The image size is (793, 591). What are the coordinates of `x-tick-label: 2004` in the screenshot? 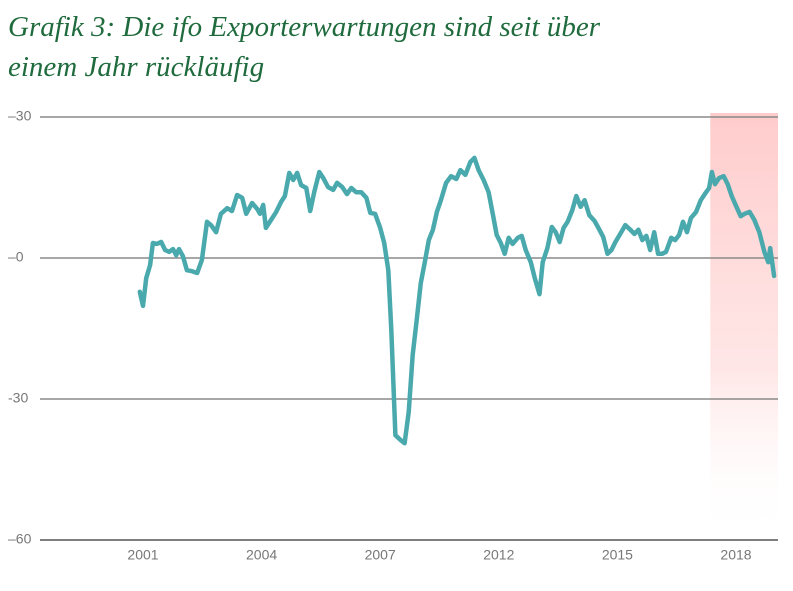 It's located at (261, 555).